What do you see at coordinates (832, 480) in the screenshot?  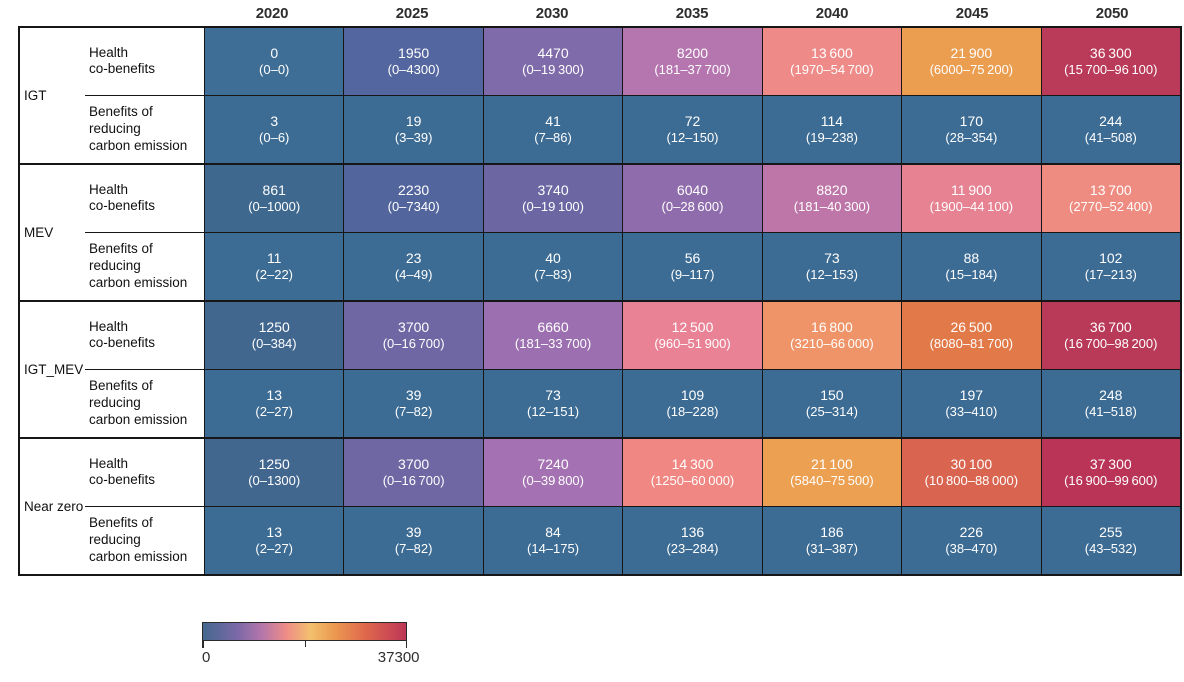 I see `cell-range: (5840–75 500)` at bounding box center [832, 480].